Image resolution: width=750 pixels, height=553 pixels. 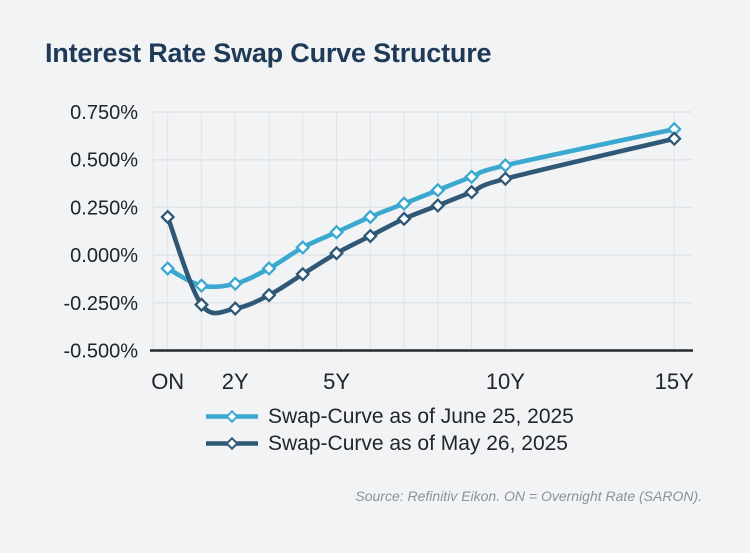 I want to click on legend-label: Swap-Curve as of May 26, 2025, so click(x=418, y=443).